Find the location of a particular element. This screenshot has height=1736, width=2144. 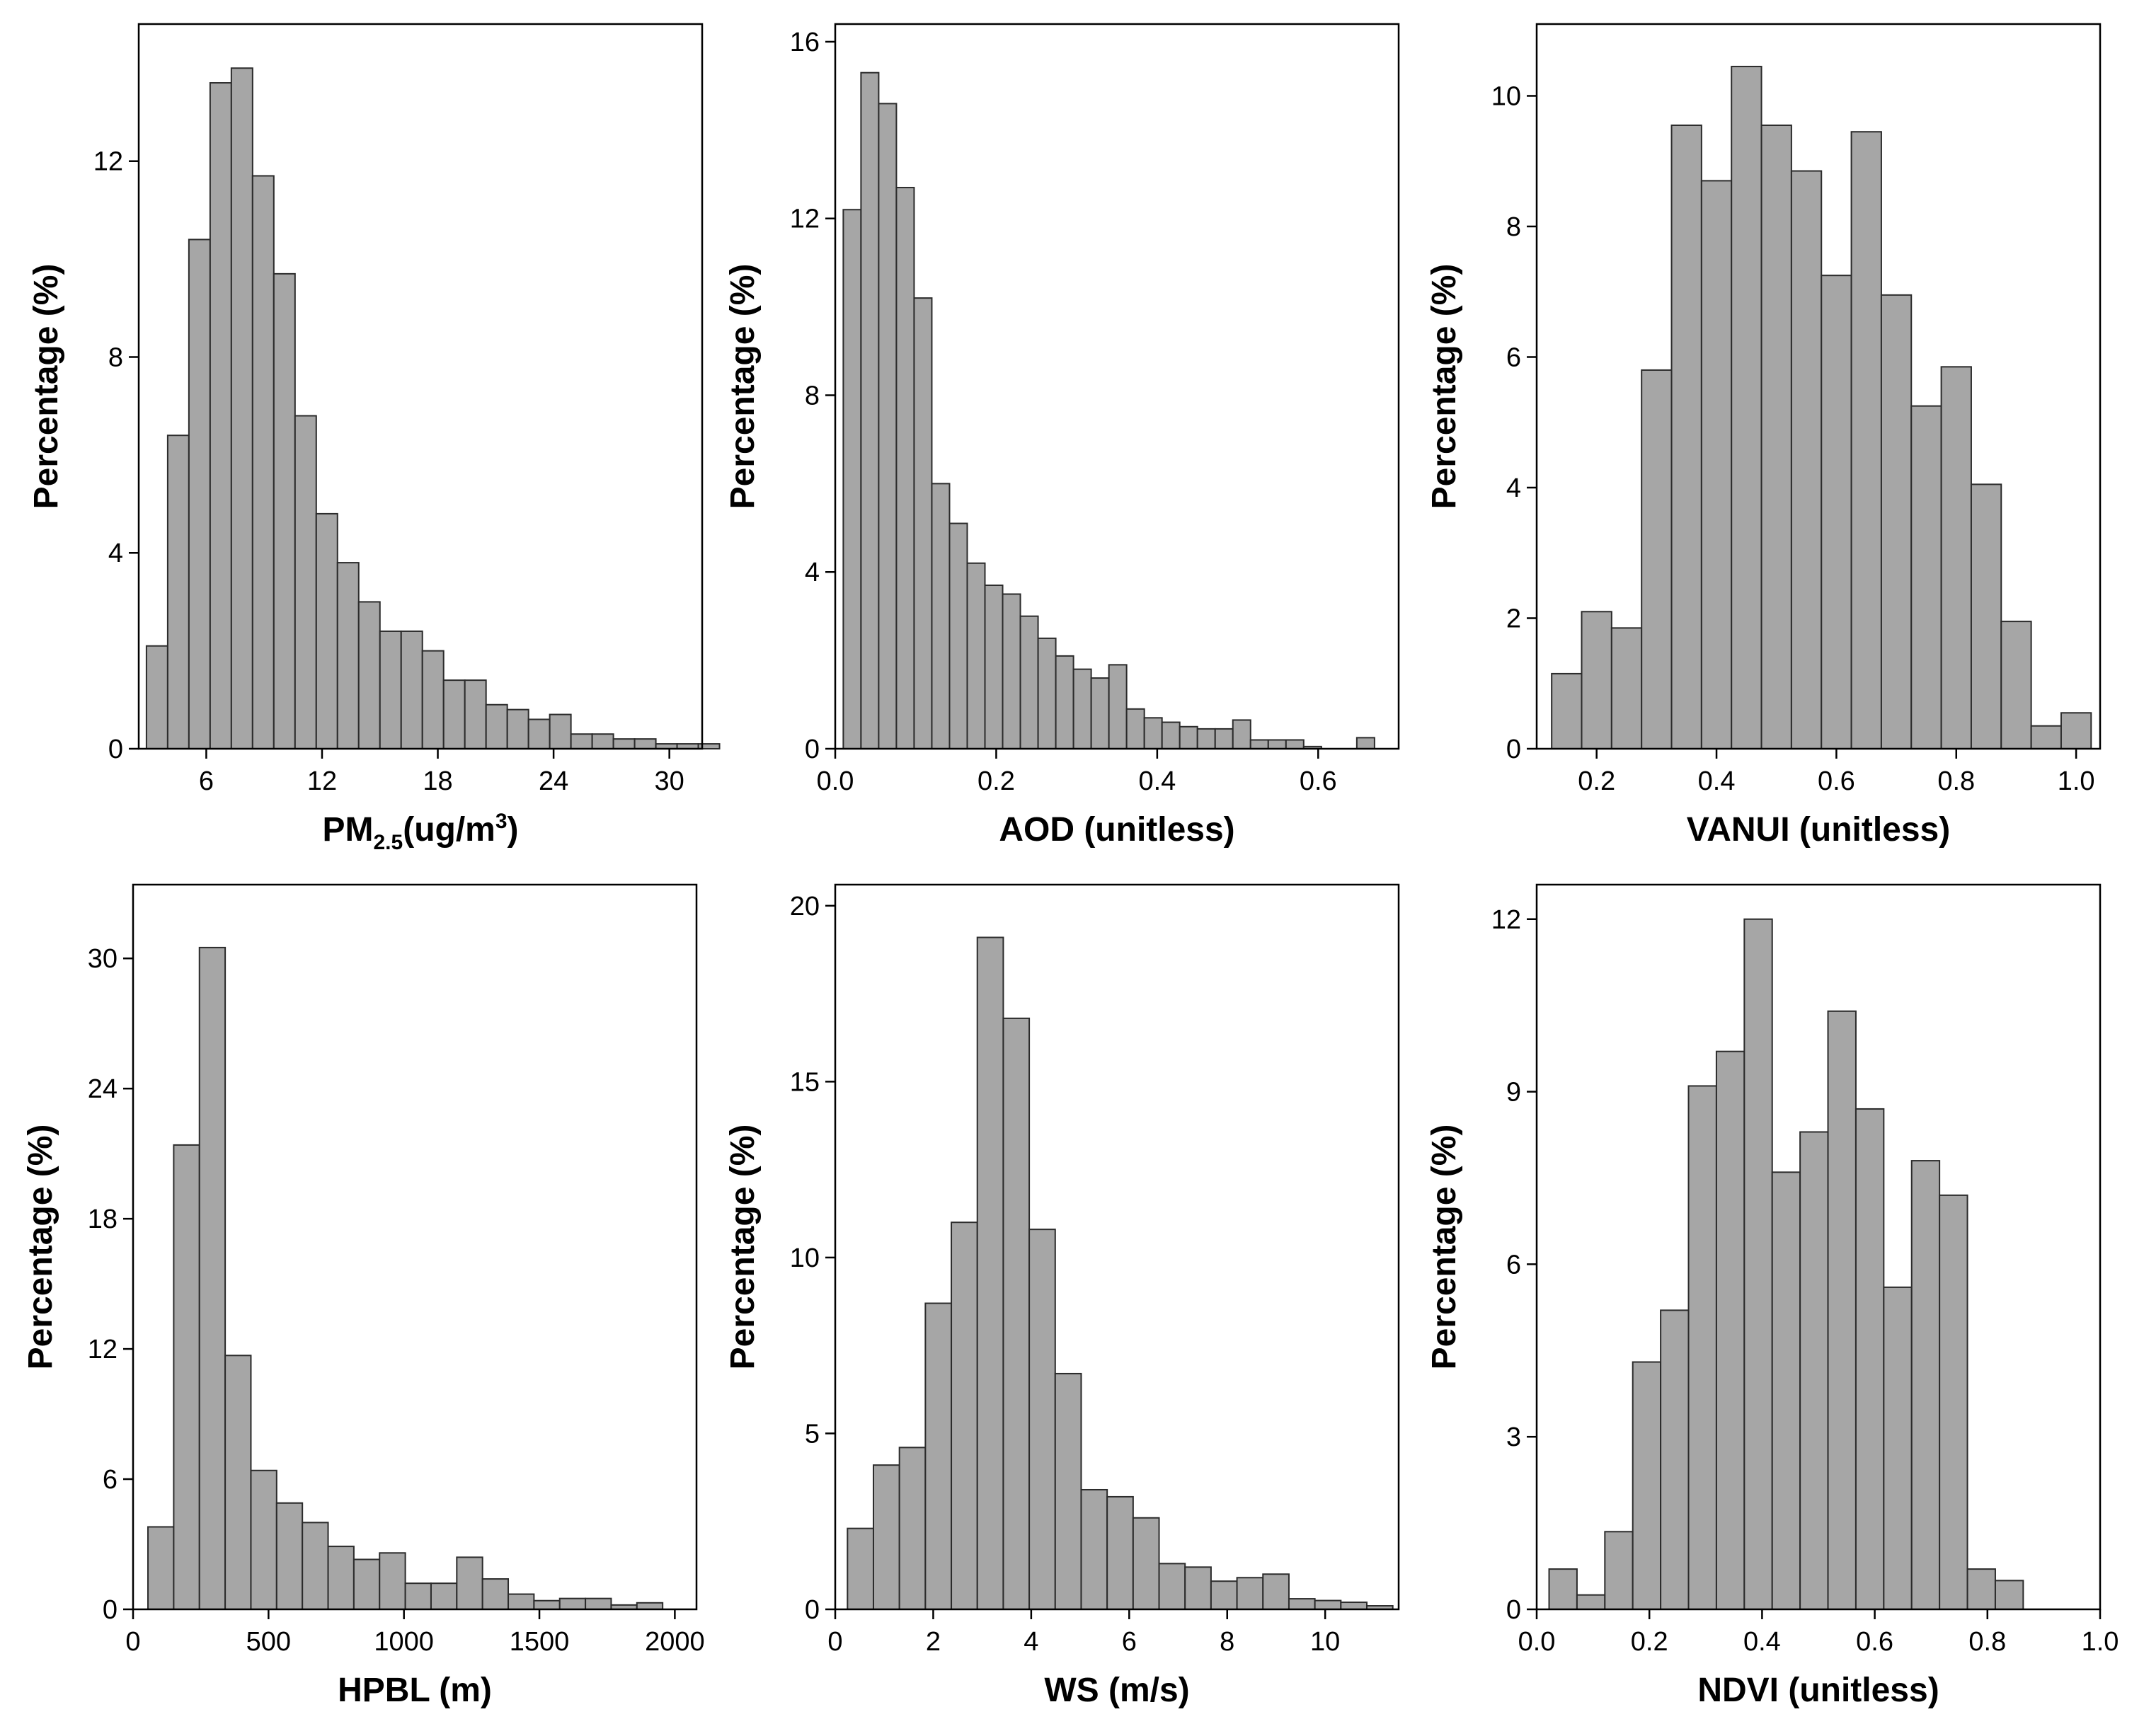

x-tick-label: 2 is located at coordinates (933, 1642).